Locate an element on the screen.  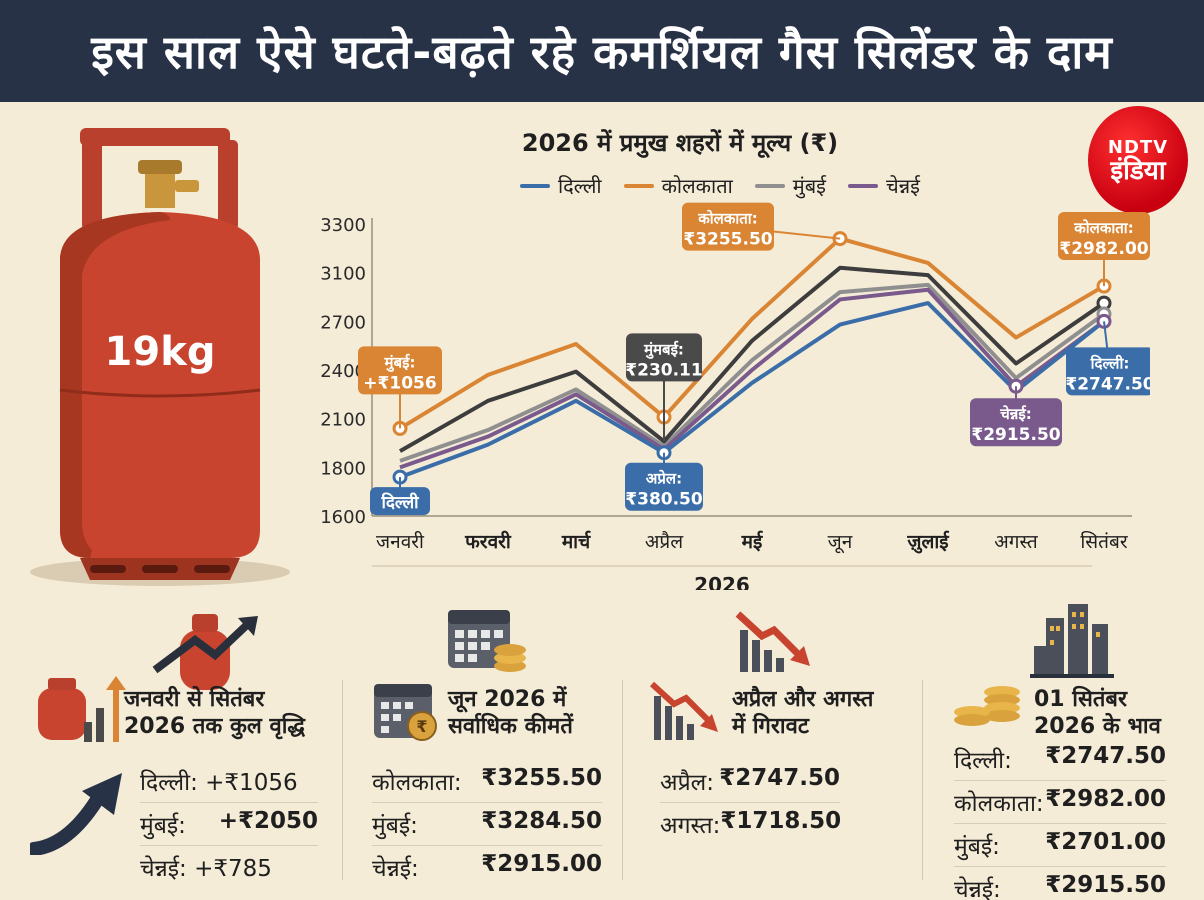
list-item: अगस्त: ₹1718.50 is located at coordinates (750, 824).